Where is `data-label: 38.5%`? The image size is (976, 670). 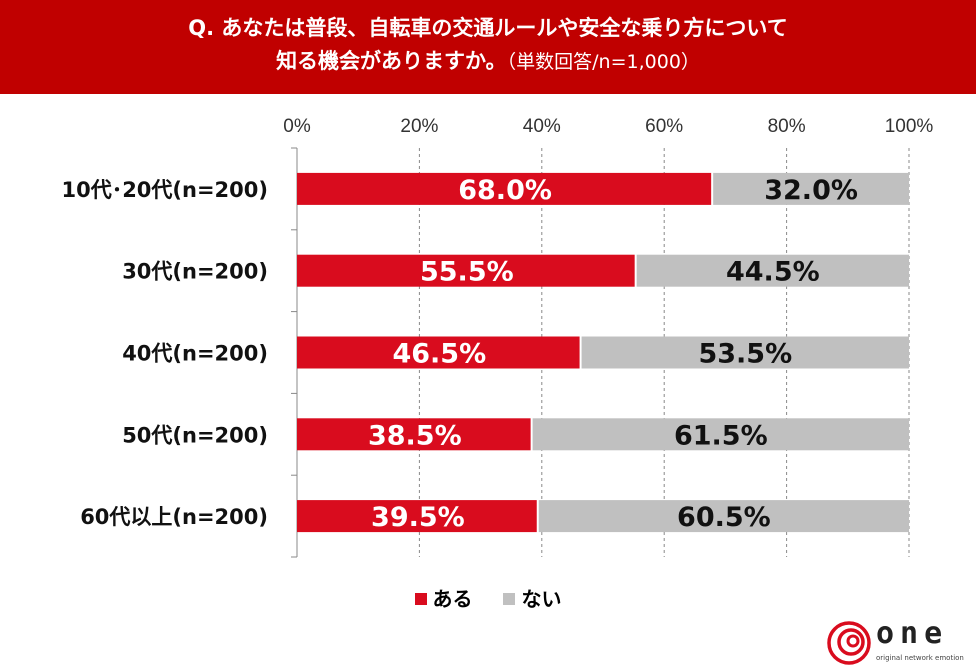 data-label: 38.5% is located at coordinates (415, 435).